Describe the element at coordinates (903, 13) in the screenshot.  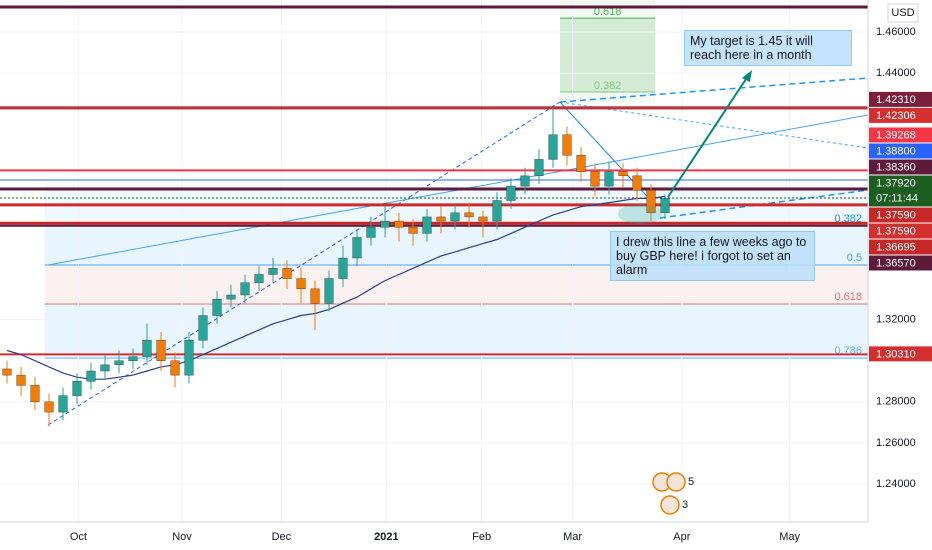
I see `currency-box` at that location.